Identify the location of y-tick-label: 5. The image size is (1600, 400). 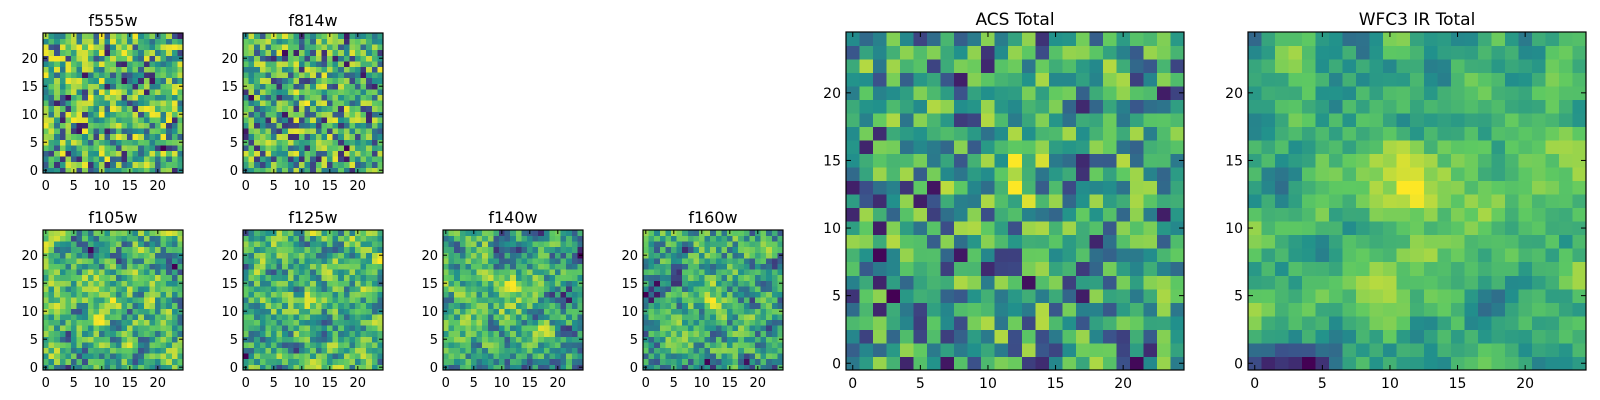
(836, 297).